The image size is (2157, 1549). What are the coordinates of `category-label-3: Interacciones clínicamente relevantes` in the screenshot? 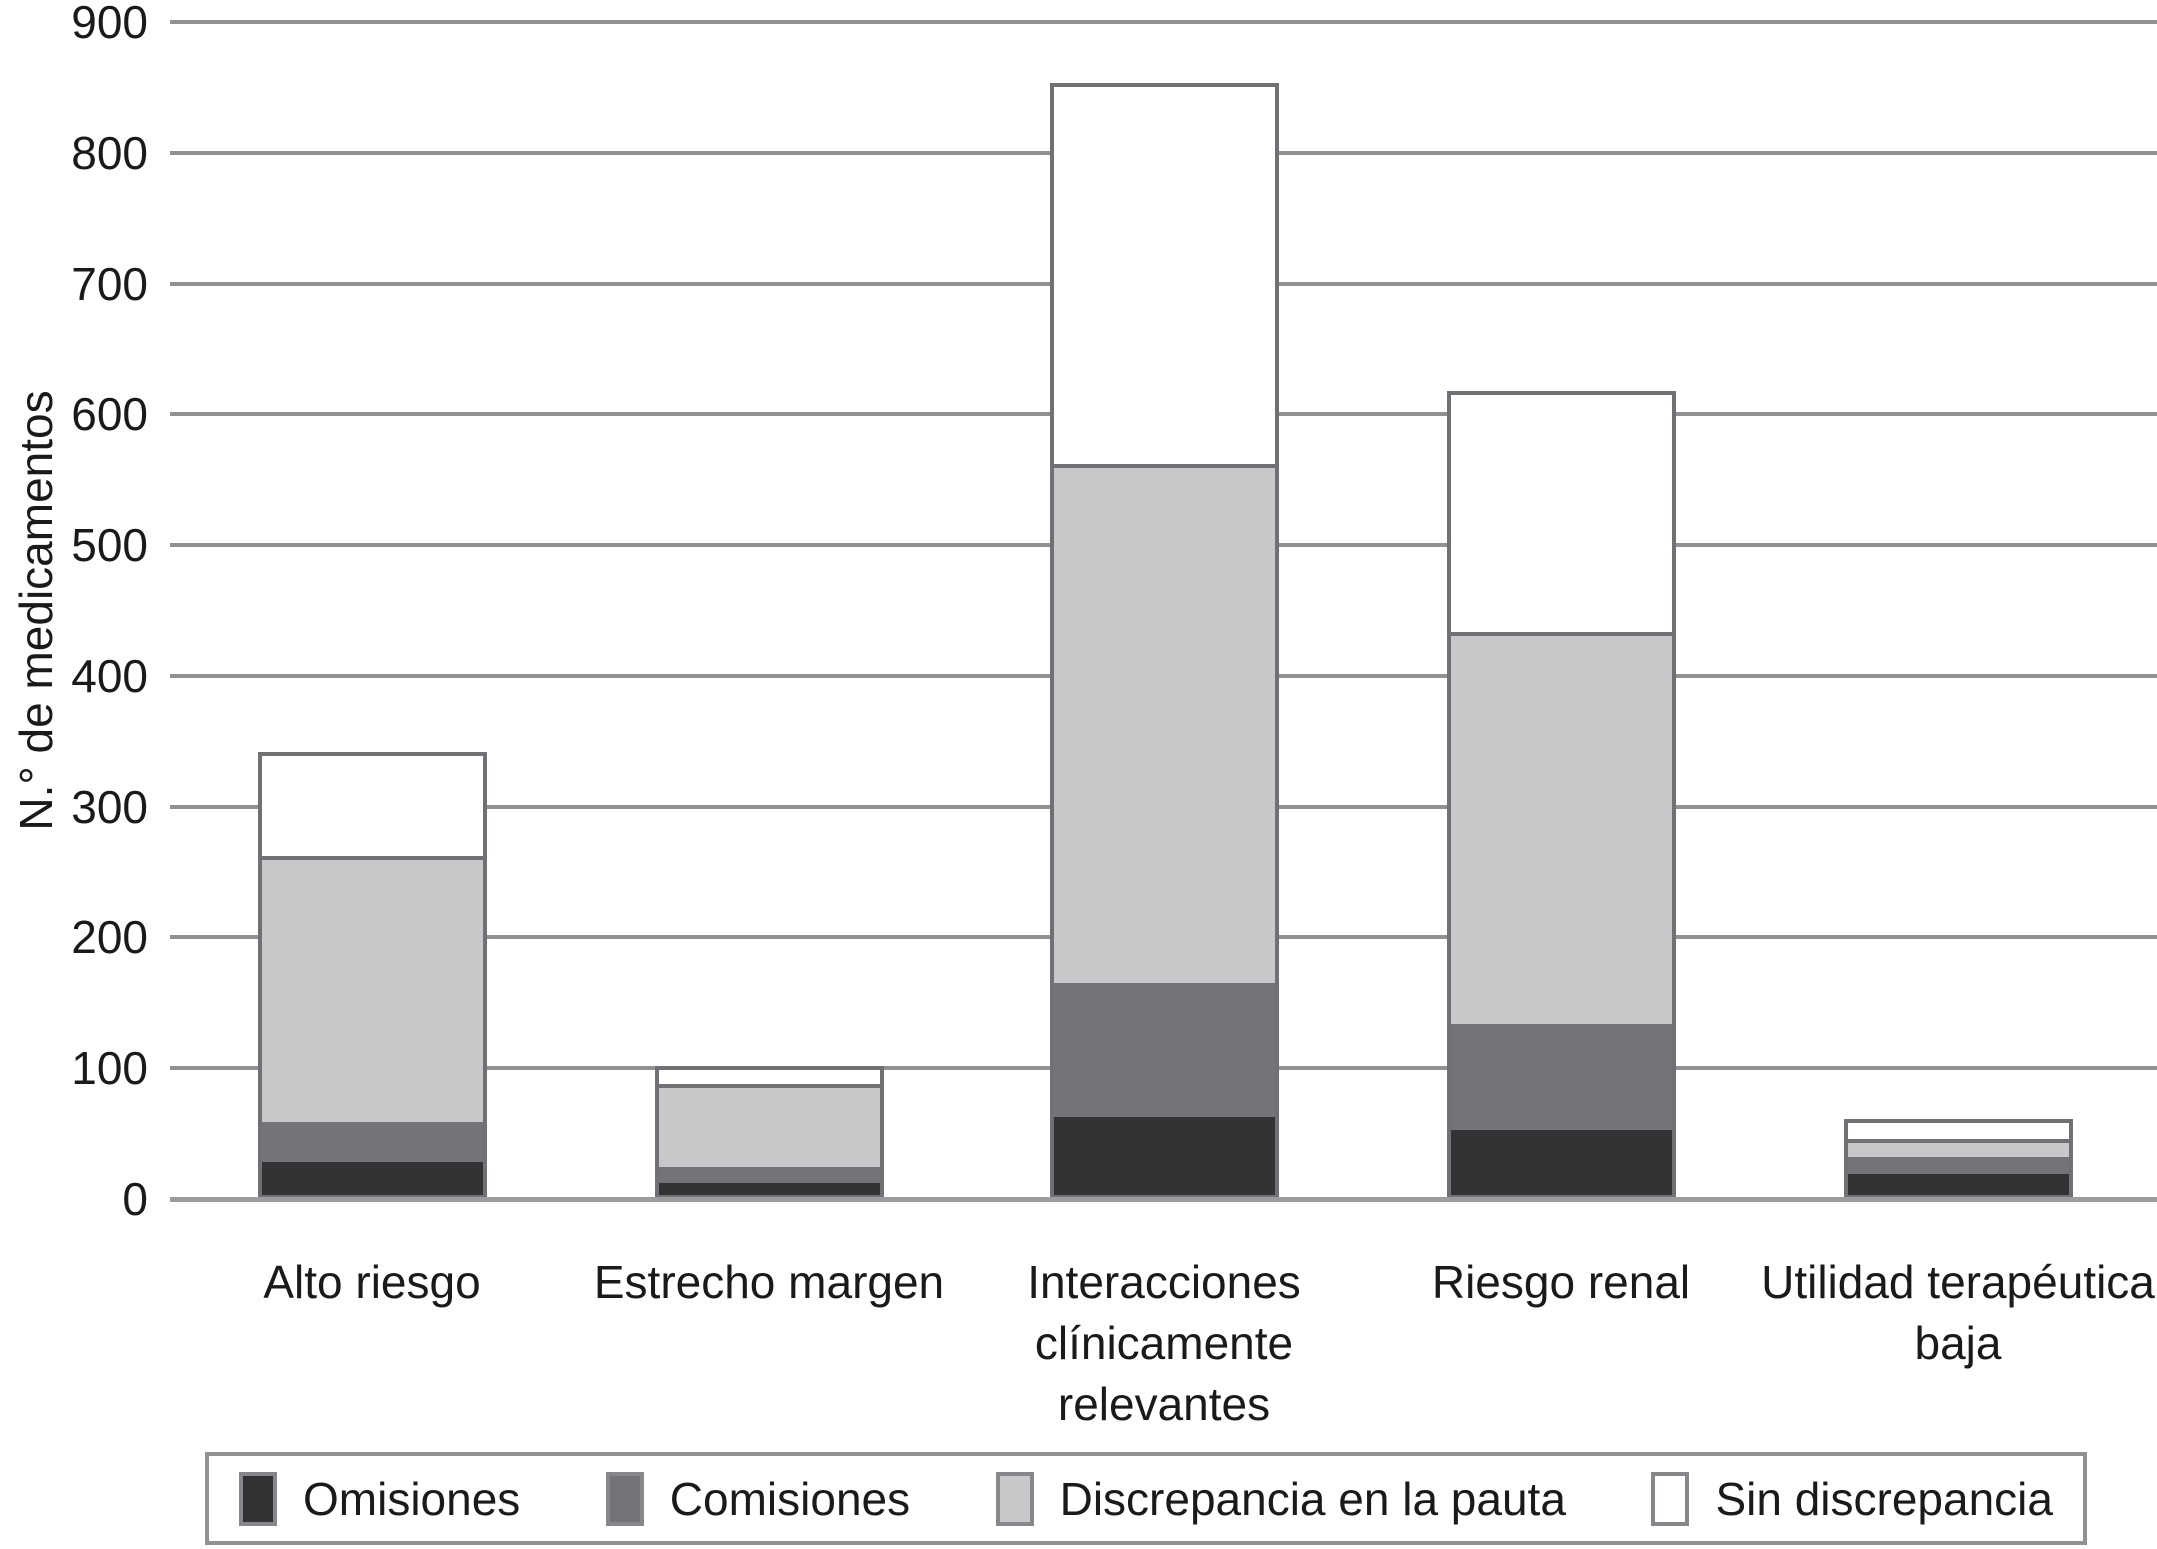 It's located at (1164, 1343).